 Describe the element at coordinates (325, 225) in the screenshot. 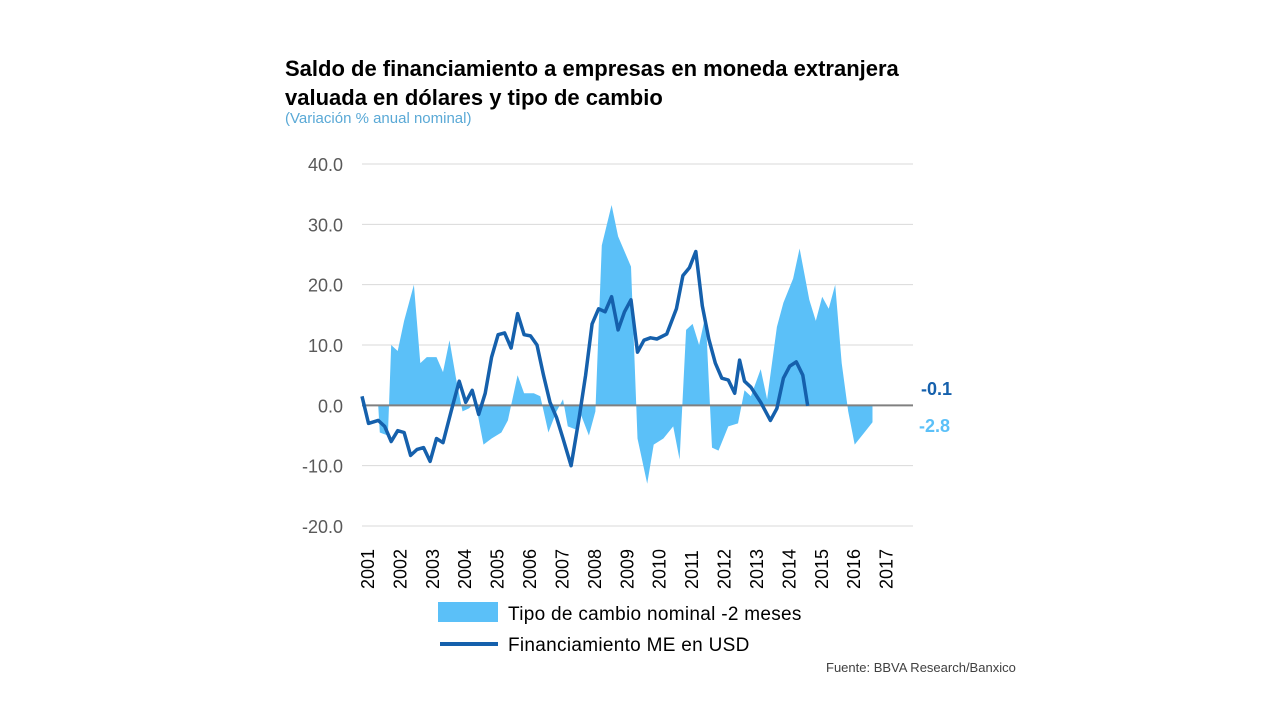

I see `y-tick-label: 30.0` at that location.